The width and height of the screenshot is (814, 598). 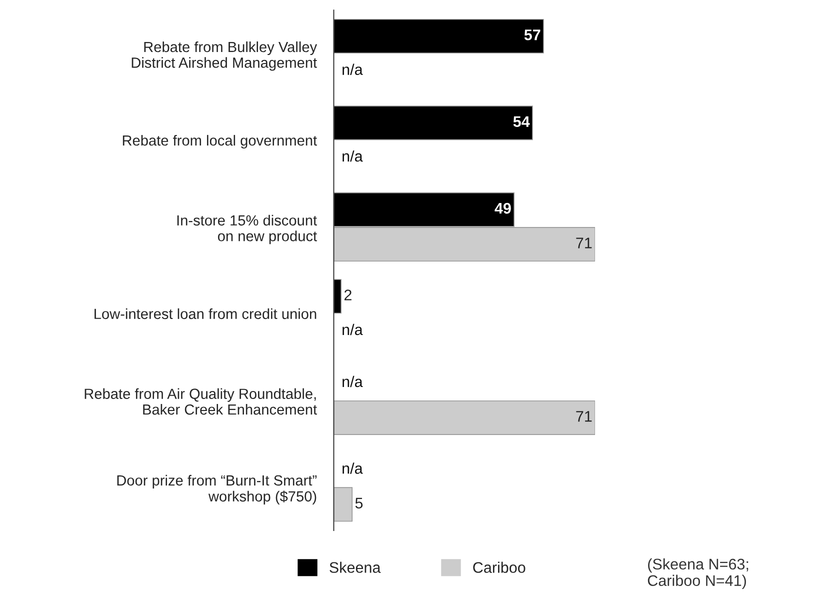 What do you see at coordinates (499, 567) in the screenshot?
I see `legend-label: Cariboo` at bounding box center [499, 567].